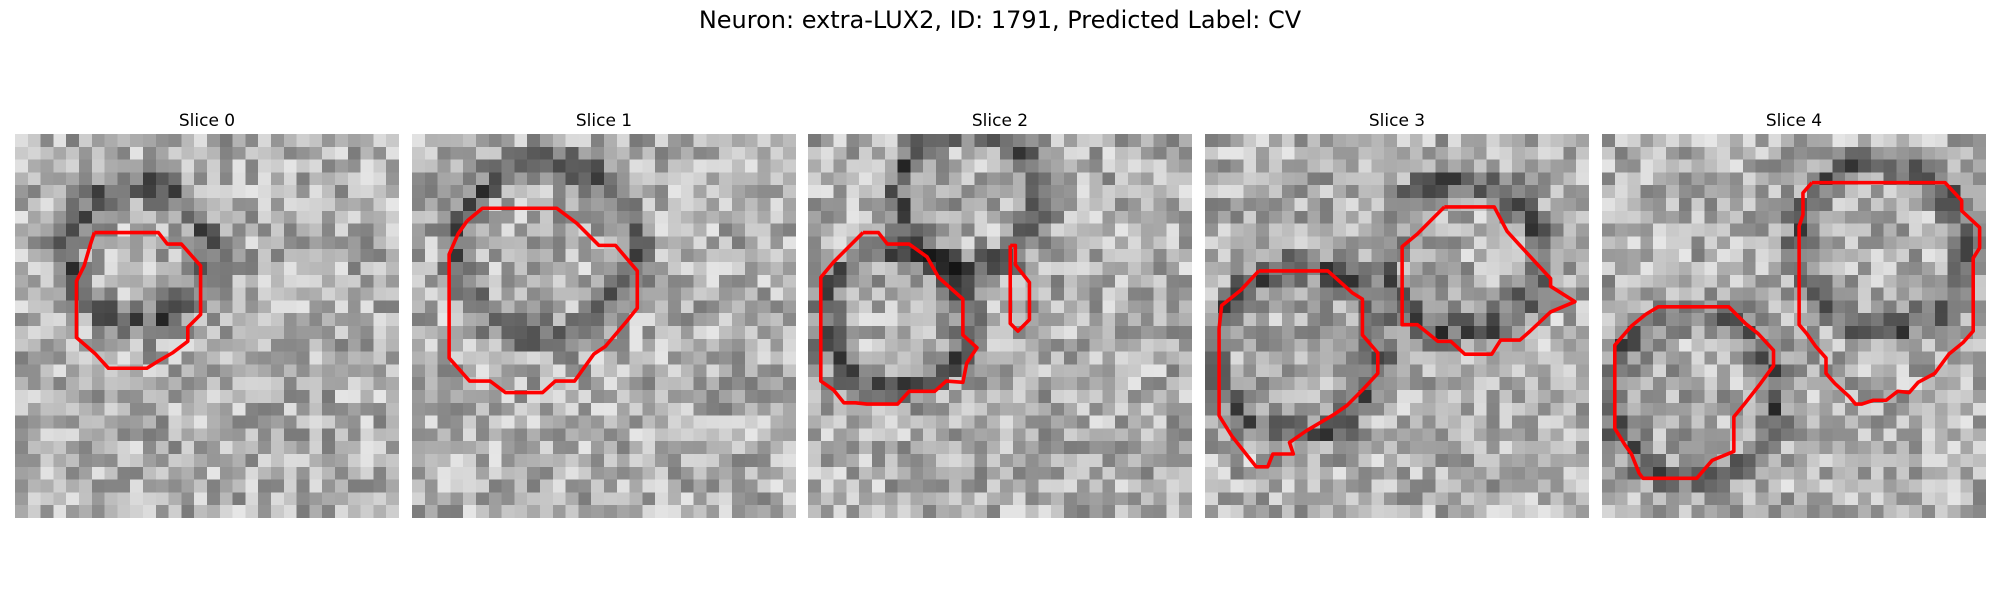  I want to click on slice-panel-1: Slice 1, so click(604, 313).